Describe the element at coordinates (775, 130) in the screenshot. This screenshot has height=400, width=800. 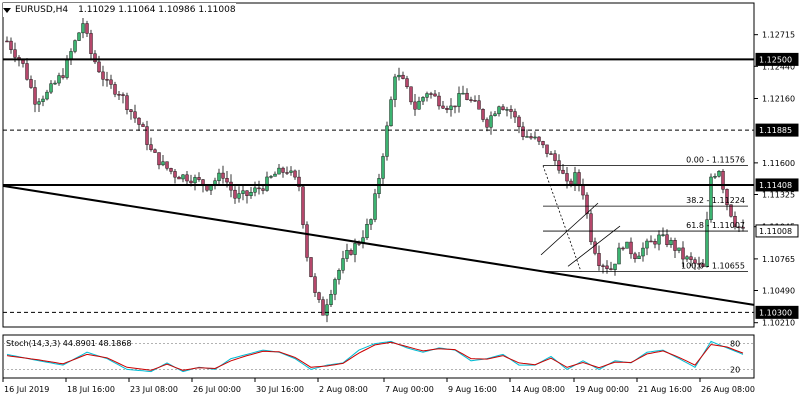
I see `price-level-label: 1.11885` at that location.